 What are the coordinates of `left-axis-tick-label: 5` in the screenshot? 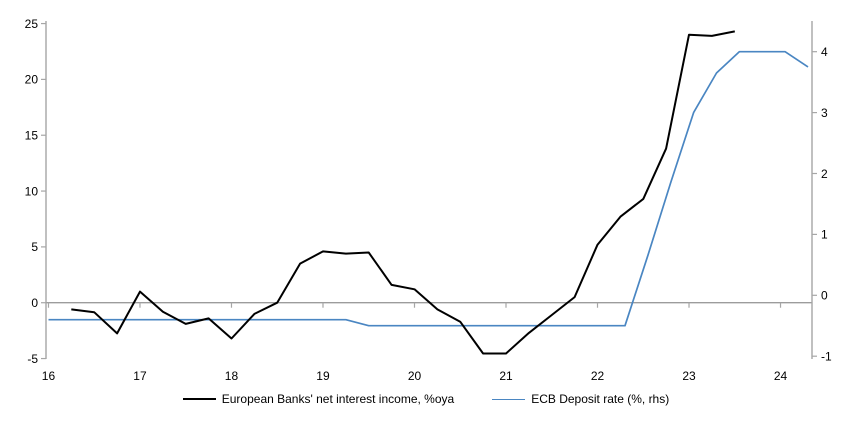 It's located at (34, 247).